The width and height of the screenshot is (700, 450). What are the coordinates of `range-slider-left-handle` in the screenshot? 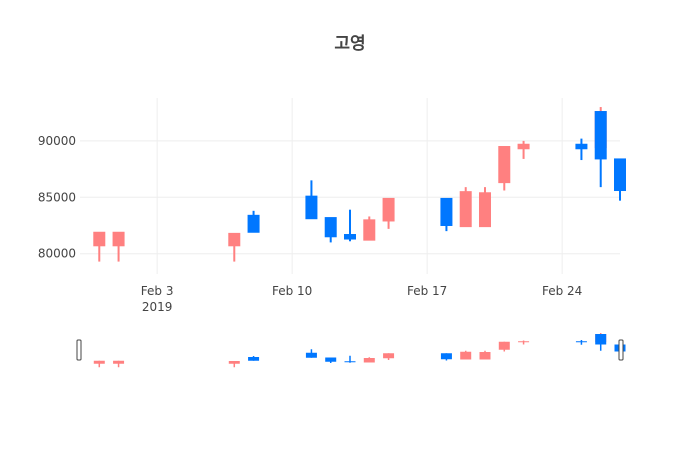 It's located at (79, 350).